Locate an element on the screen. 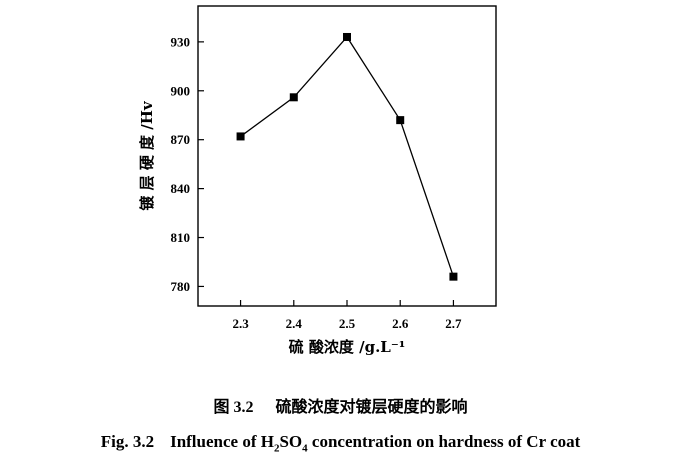  y-axis: 780 810 840 870 900 930 is located at coordinates (187, 164).